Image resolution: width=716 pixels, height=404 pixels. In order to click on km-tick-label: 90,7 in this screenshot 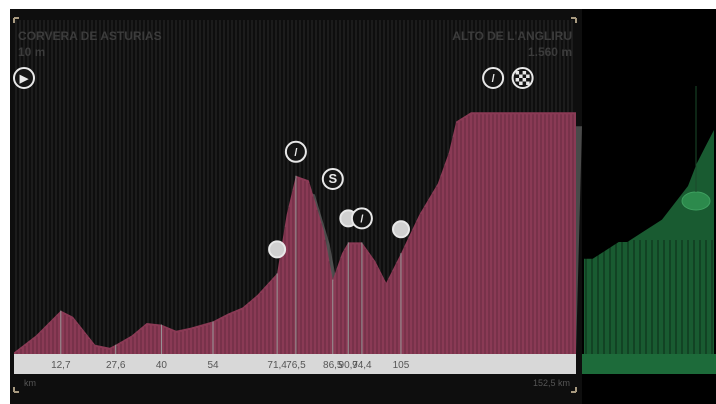, I will do `click(349, 365)`.